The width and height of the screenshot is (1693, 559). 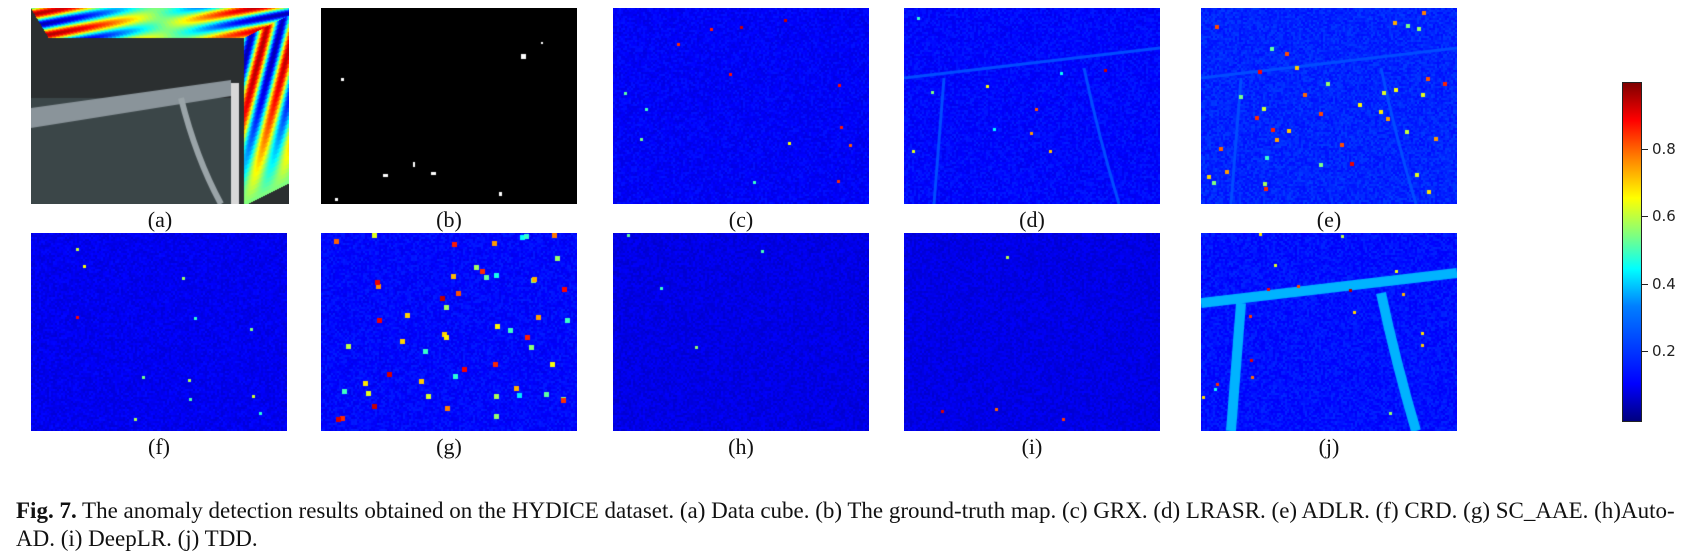 What do you see at coordinates (1632, 252) in the screenshot?
I see `colorbar` at bounding box center [1632, 252].